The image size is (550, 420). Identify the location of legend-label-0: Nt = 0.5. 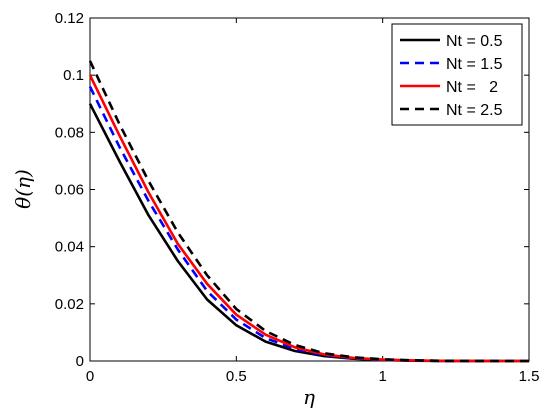
(474, 41).